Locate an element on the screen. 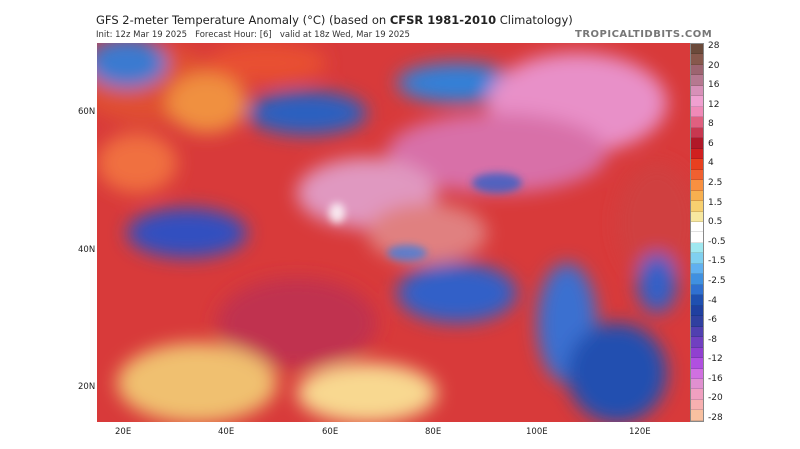 The width and height of the screenshot is (800, 449). lat-label: 20N is located at coordinates (87, 387).